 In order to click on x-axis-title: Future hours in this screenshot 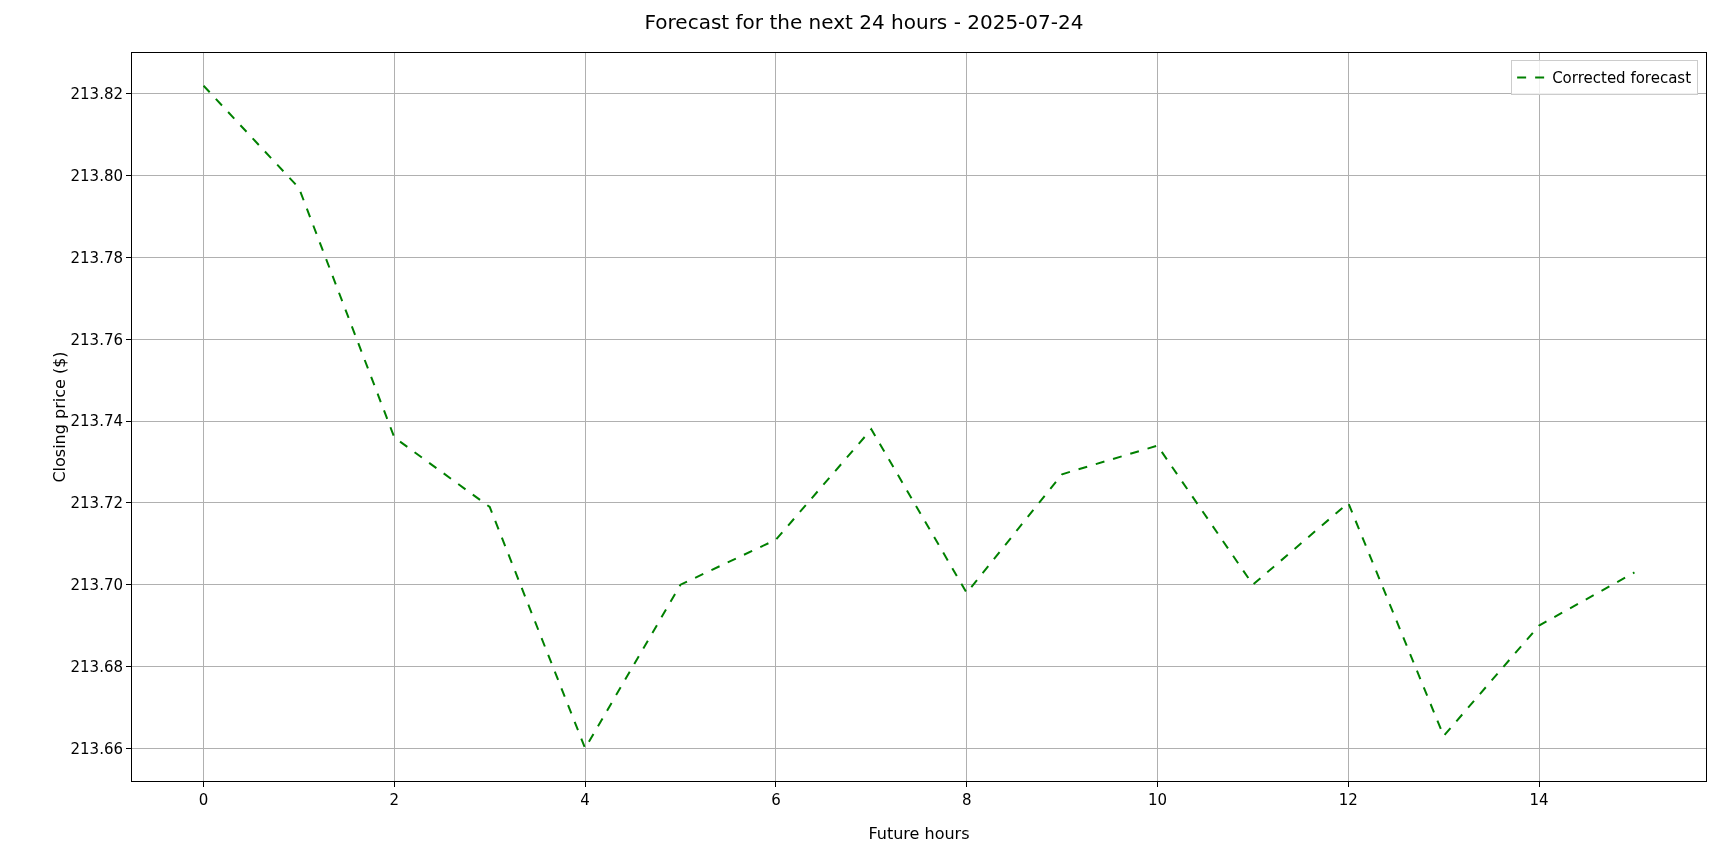, I will do `click(919, 833)`.